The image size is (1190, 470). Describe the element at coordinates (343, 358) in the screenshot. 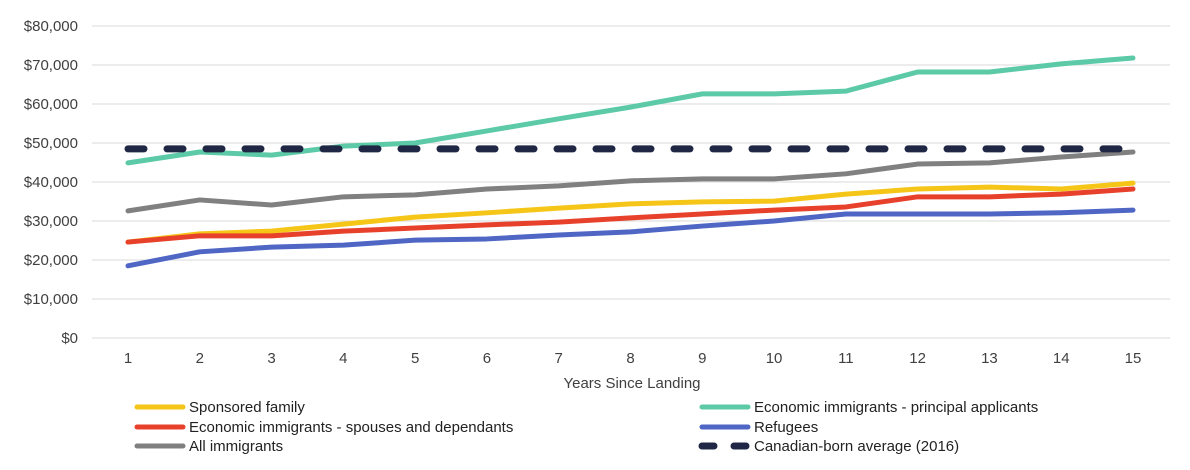

I see `x-tick-label: 4` at that location.